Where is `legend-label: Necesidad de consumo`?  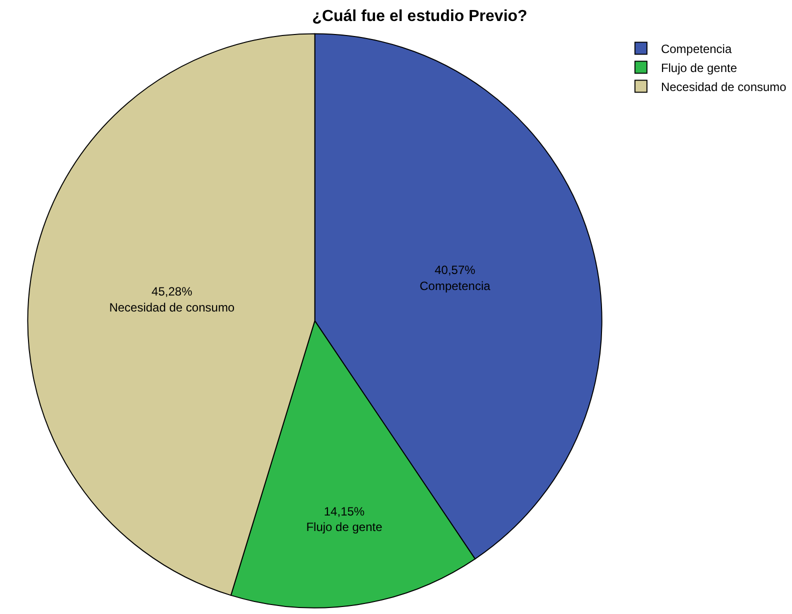 legend-label: Necesidad de consumo is located at coordinates (723, 87).